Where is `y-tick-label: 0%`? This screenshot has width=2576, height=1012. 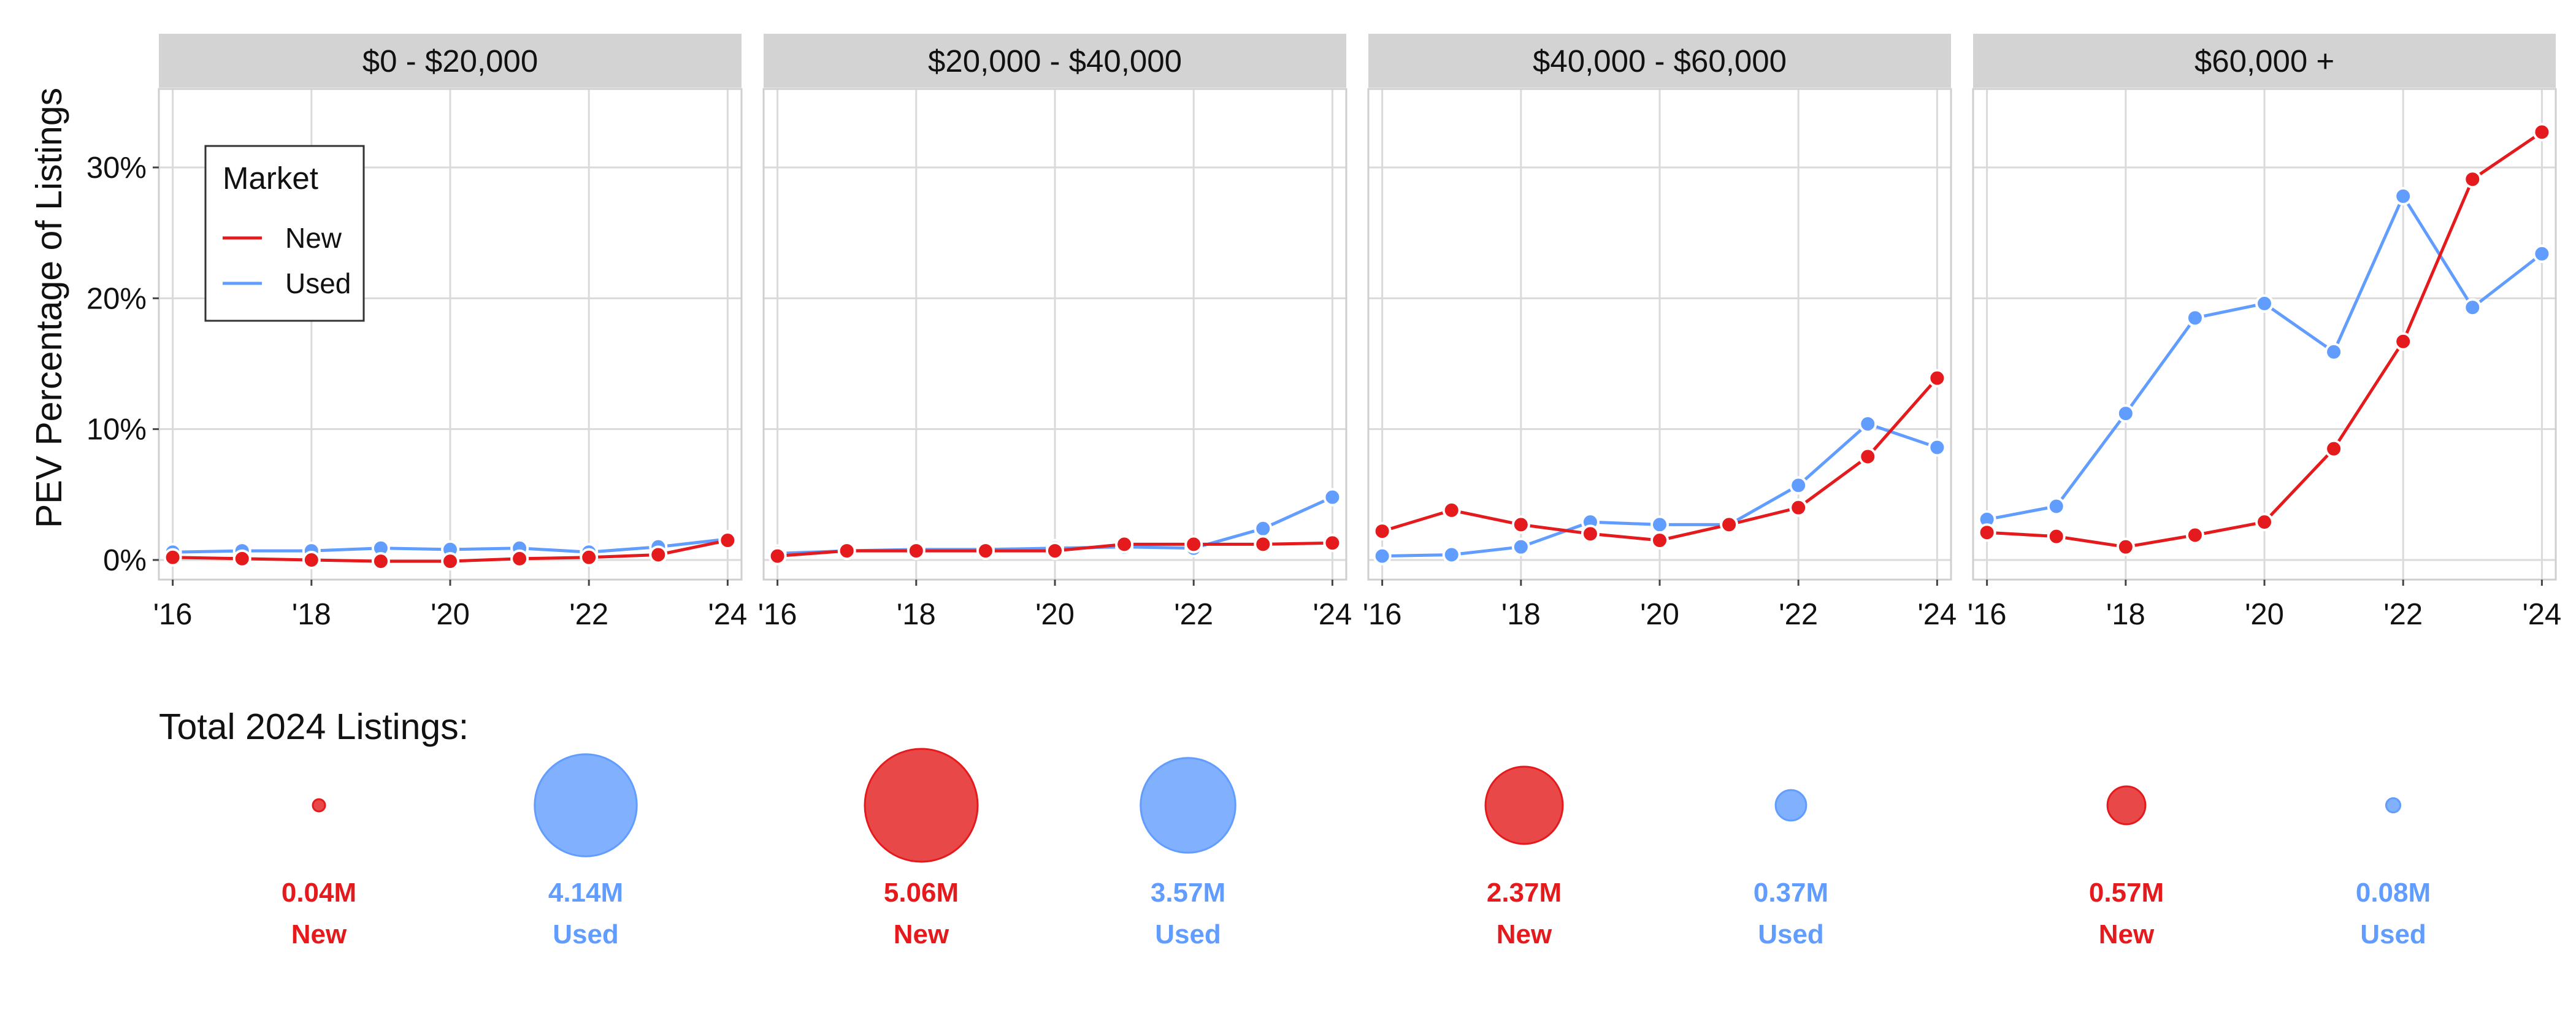 y-tick-label: 0% is located at coordinates (125, 560).